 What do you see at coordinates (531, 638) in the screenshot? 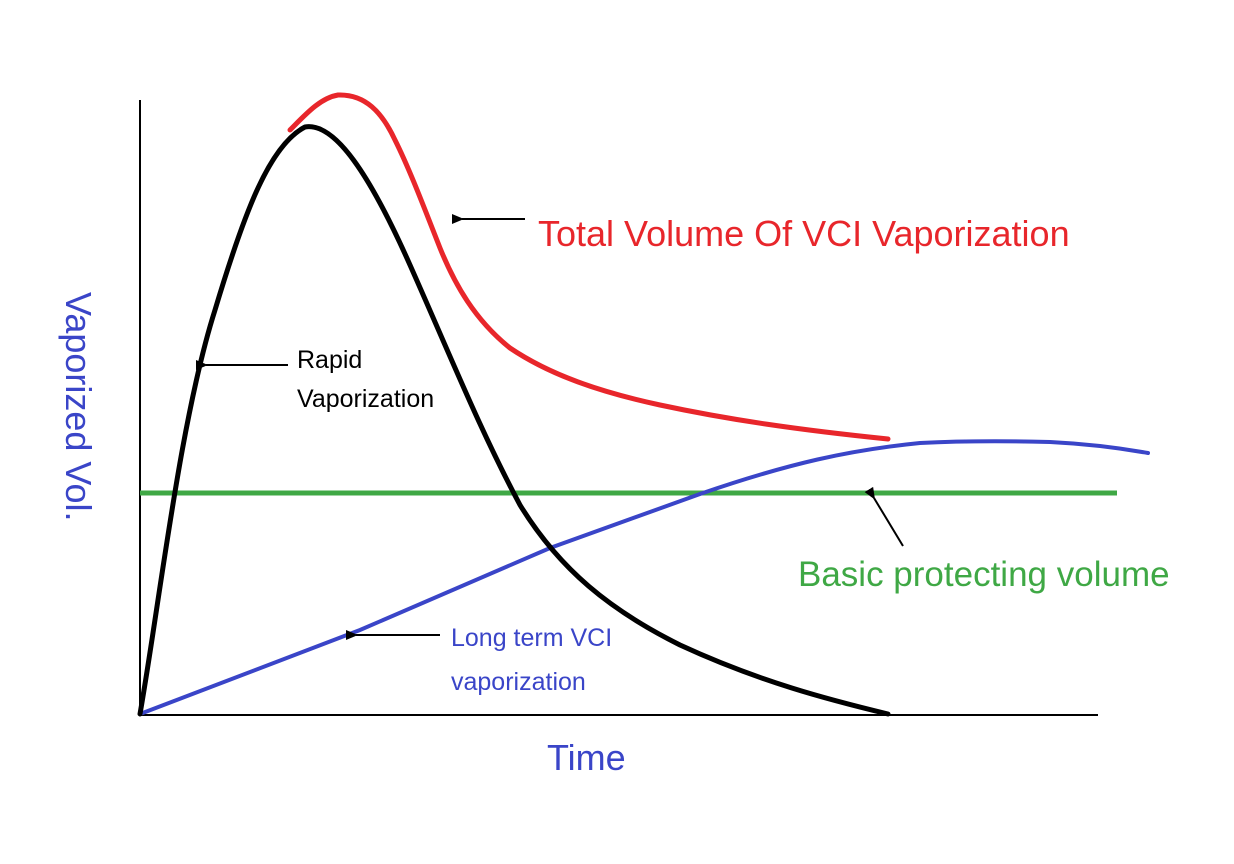
I see `long-term-label-line1: Long term VCI` at bounding box center [531, 638].